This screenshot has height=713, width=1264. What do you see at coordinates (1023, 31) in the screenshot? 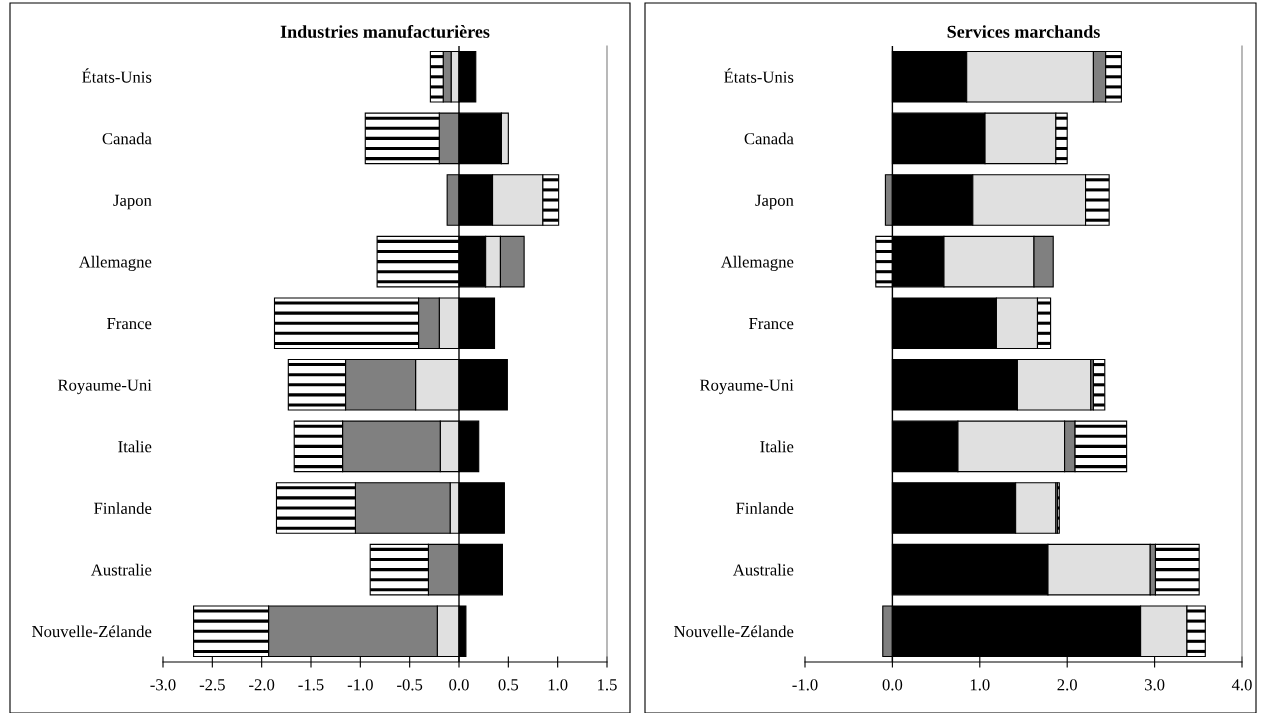
I see `chart-title: Services marchands` at bounding box center [1023, 31].